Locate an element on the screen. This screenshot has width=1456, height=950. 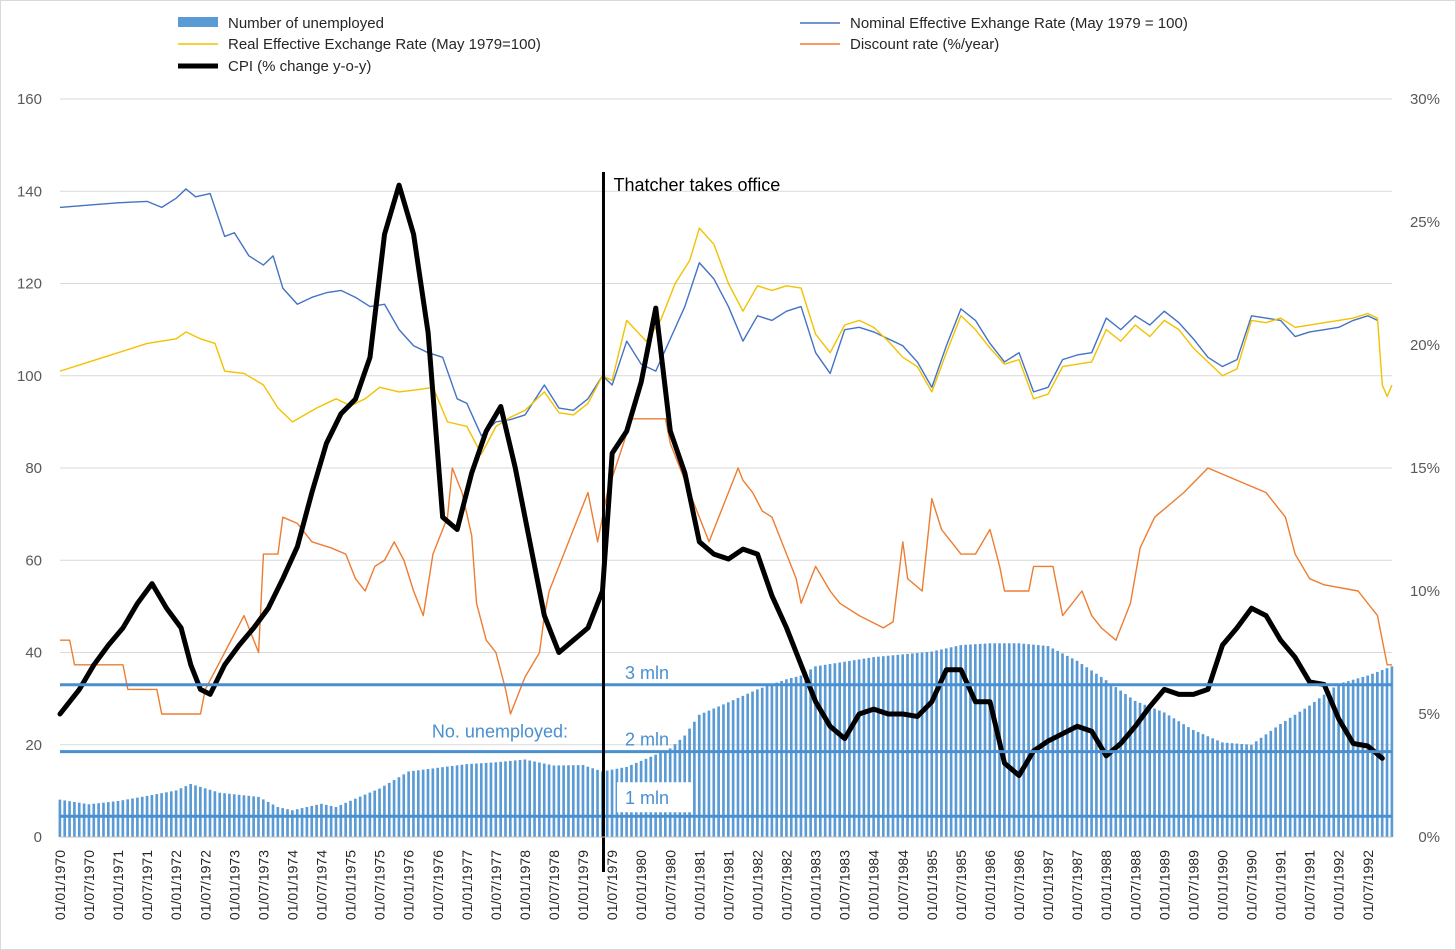
x-tick-label: 01/01/1980 is located at coordinates (641, 885).